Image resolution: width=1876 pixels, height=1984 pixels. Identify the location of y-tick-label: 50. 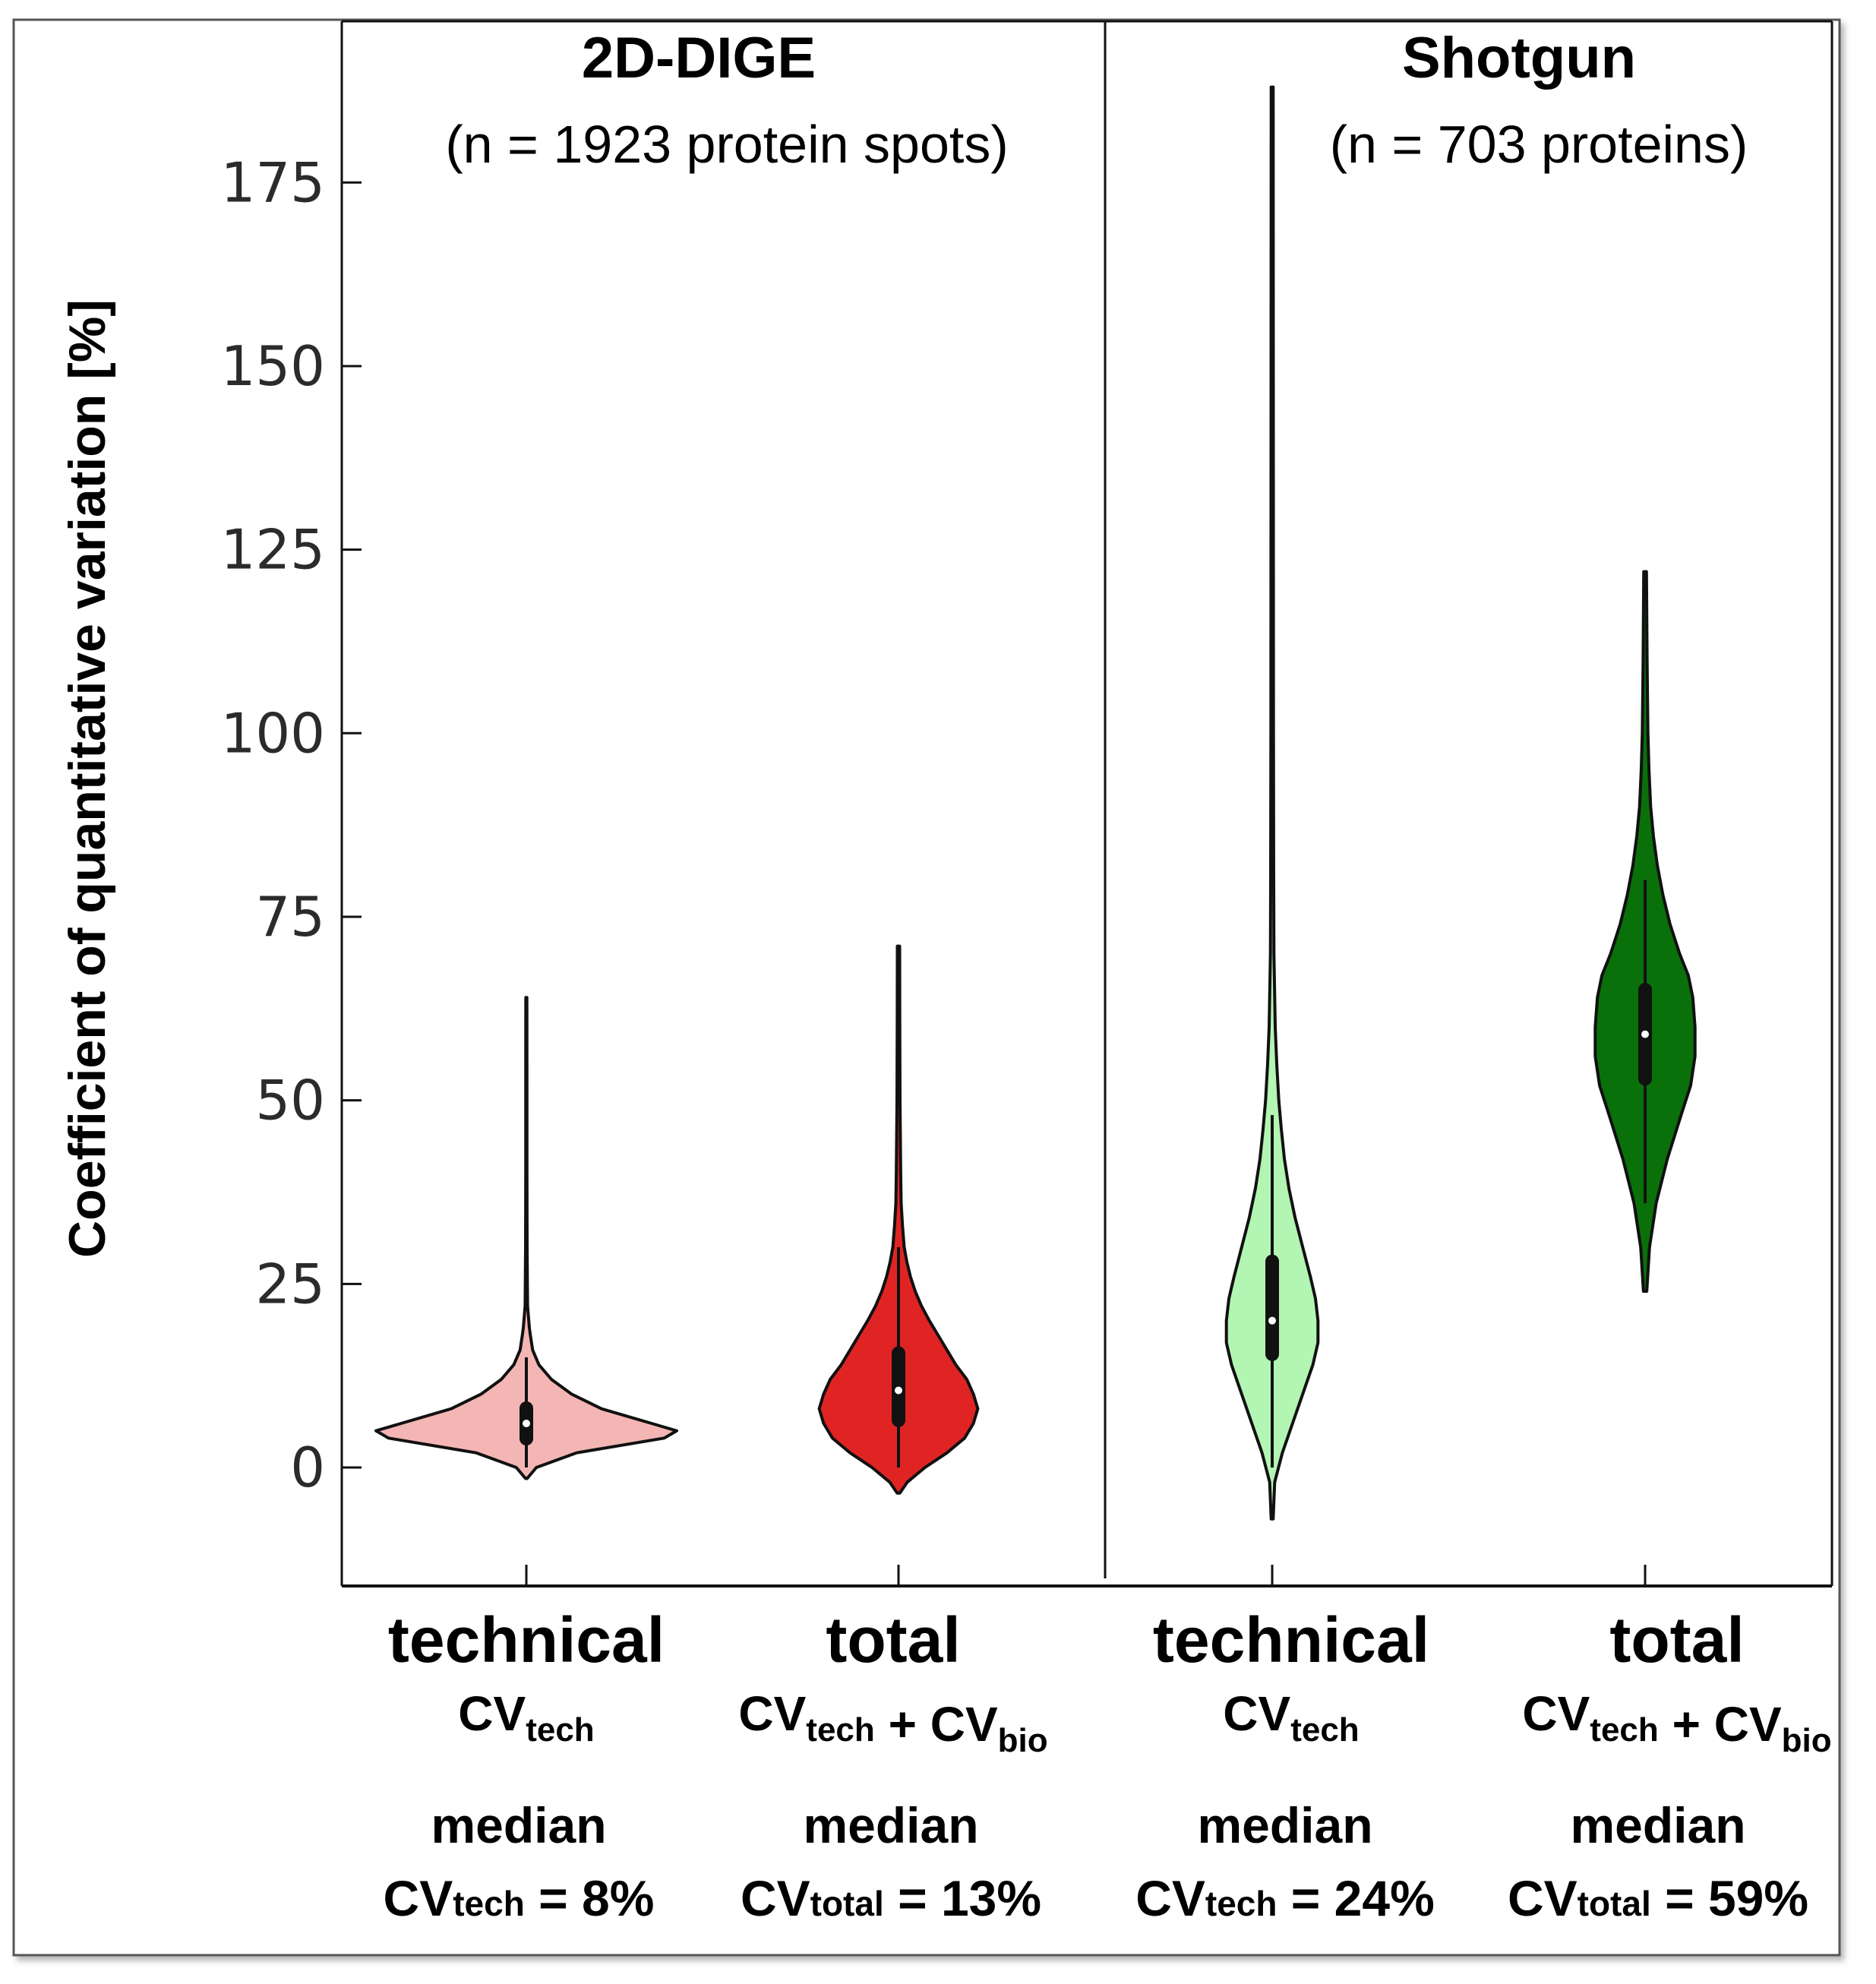
(290, 1101).